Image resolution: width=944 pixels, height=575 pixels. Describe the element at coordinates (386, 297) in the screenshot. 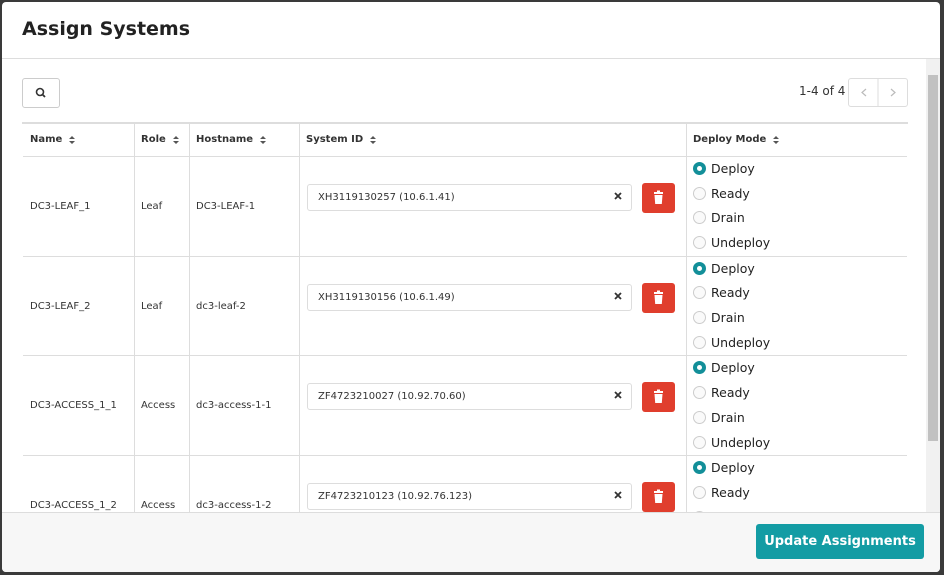

I see `system-id: XH3119130156 (10.6.1.49)` at that location.